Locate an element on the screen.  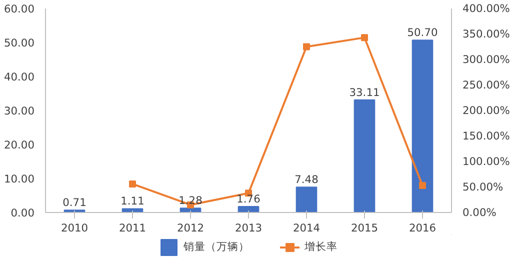
x-tick-label: 2015 is located at coordinates (364, 228).